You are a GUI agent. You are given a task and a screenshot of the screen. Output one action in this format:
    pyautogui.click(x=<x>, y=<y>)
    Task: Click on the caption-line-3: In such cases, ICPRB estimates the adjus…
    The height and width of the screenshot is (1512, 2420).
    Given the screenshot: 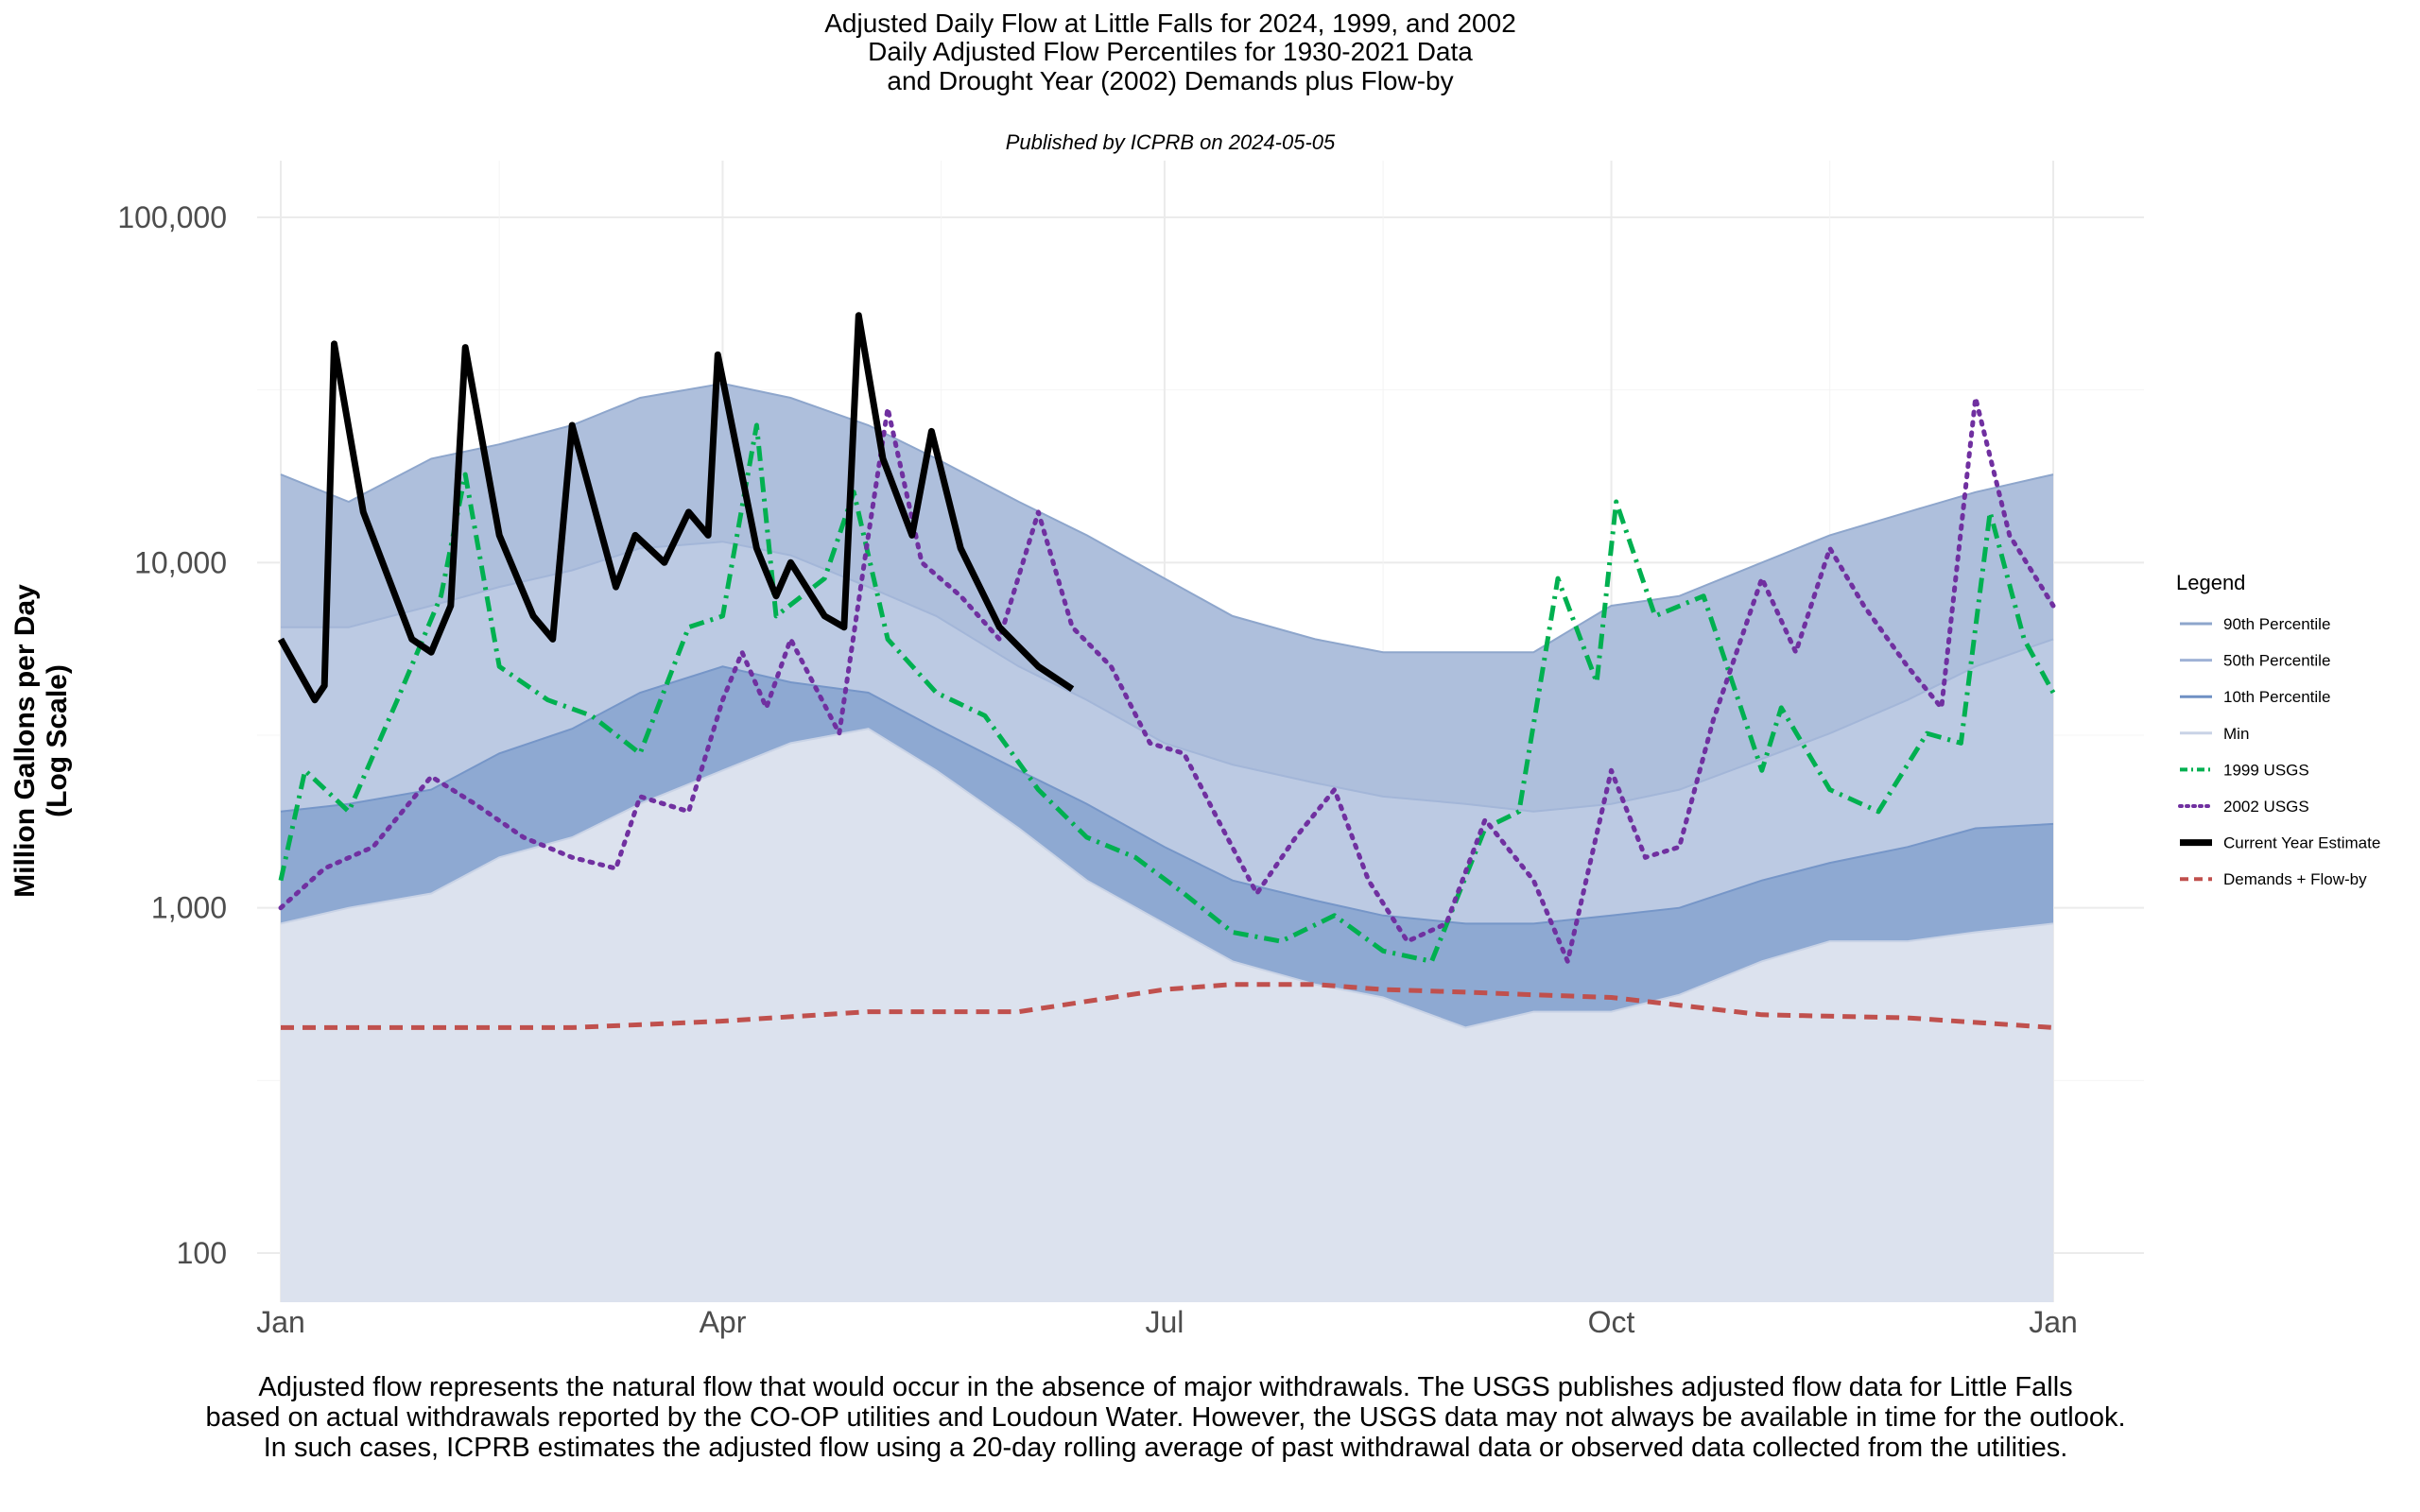 What is the action you would take?
    pyautogui.click(x=1166, y=1448)
    